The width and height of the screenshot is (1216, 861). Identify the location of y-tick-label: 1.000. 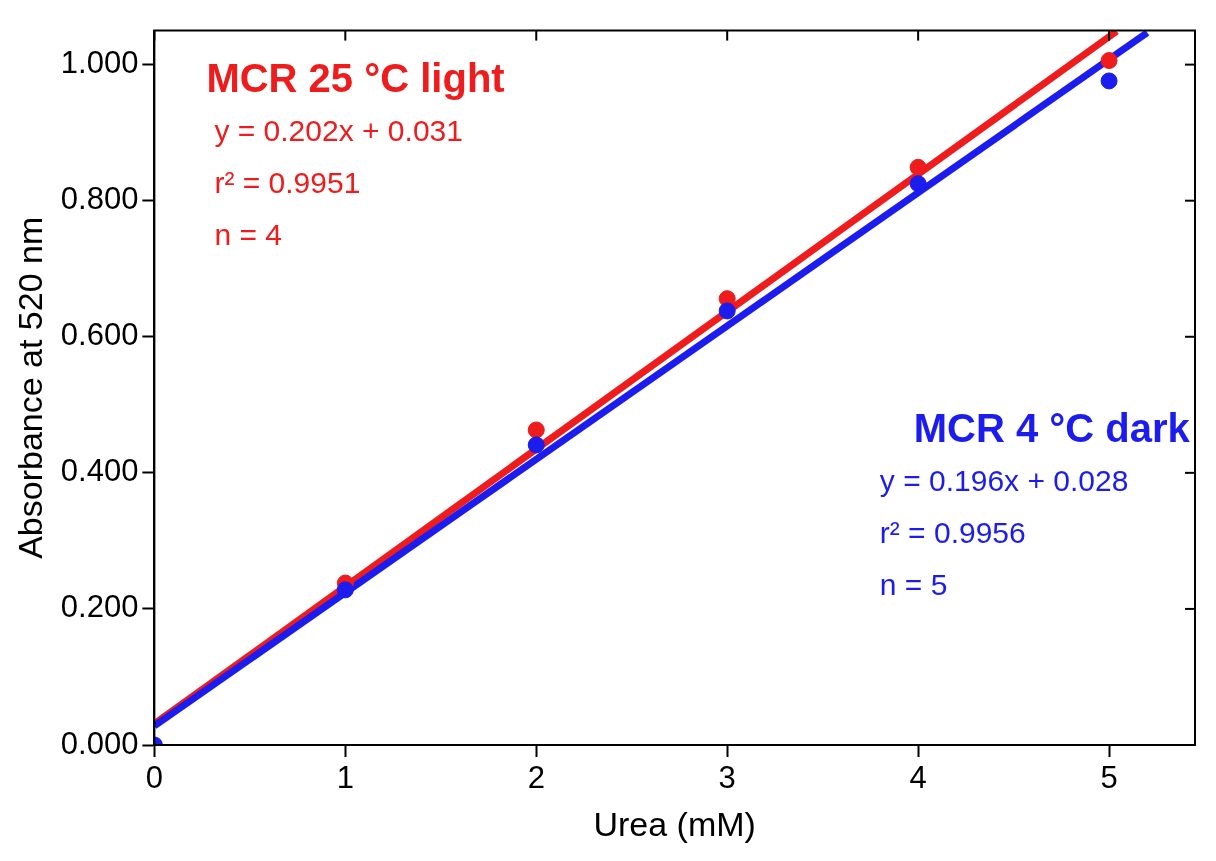
(99, 63).